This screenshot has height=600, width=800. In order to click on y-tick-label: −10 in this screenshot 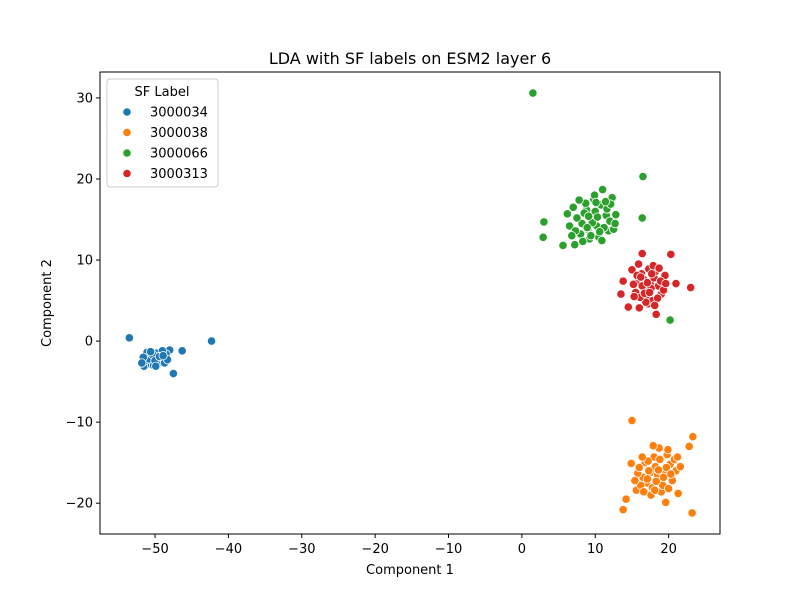, I will do `click(79, 423)`.